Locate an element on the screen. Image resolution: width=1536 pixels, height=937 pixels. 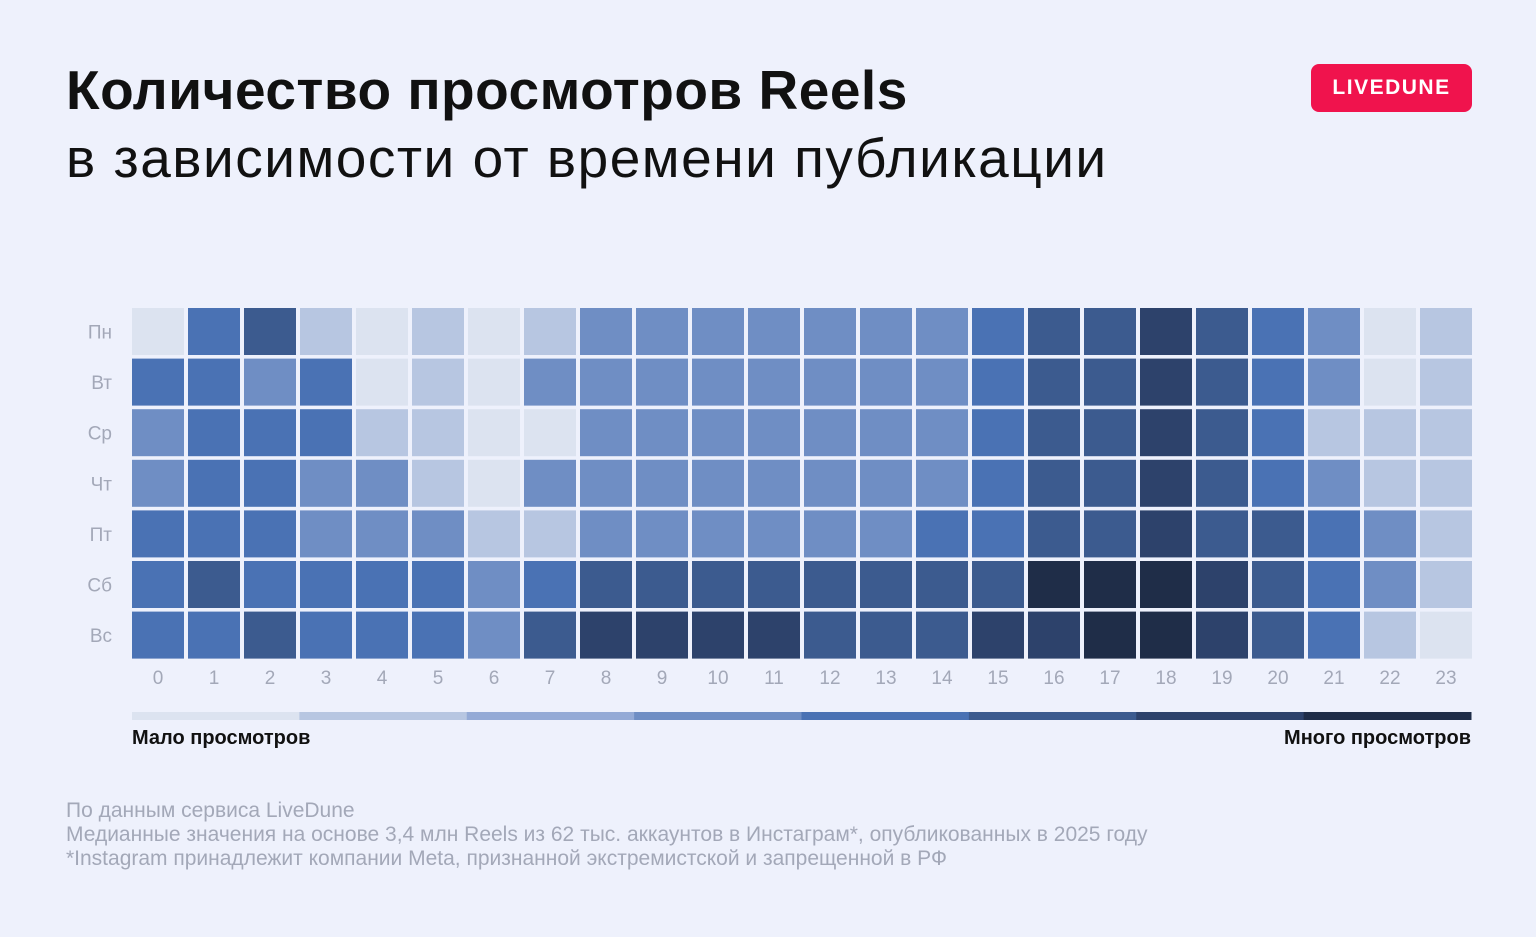
x-tick-label: 19 is located at coordinates (1221, 678).